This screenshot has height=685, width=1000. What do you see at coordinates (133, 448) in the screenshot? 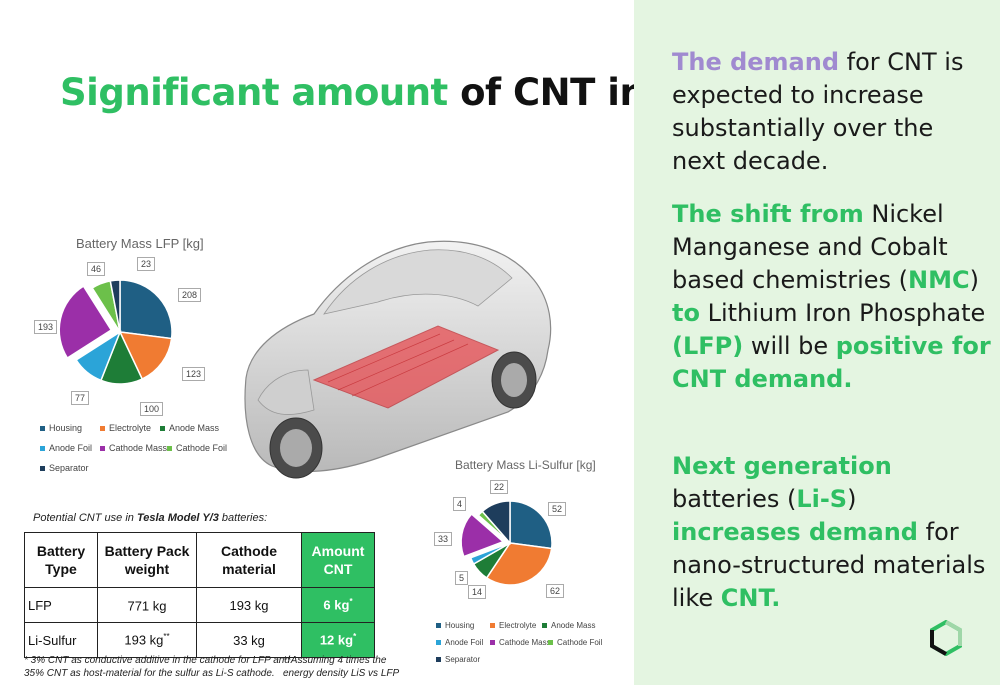
I see `lfp-legend-cathode-mass: Cathode Mass` at bounding box center [133, 448].